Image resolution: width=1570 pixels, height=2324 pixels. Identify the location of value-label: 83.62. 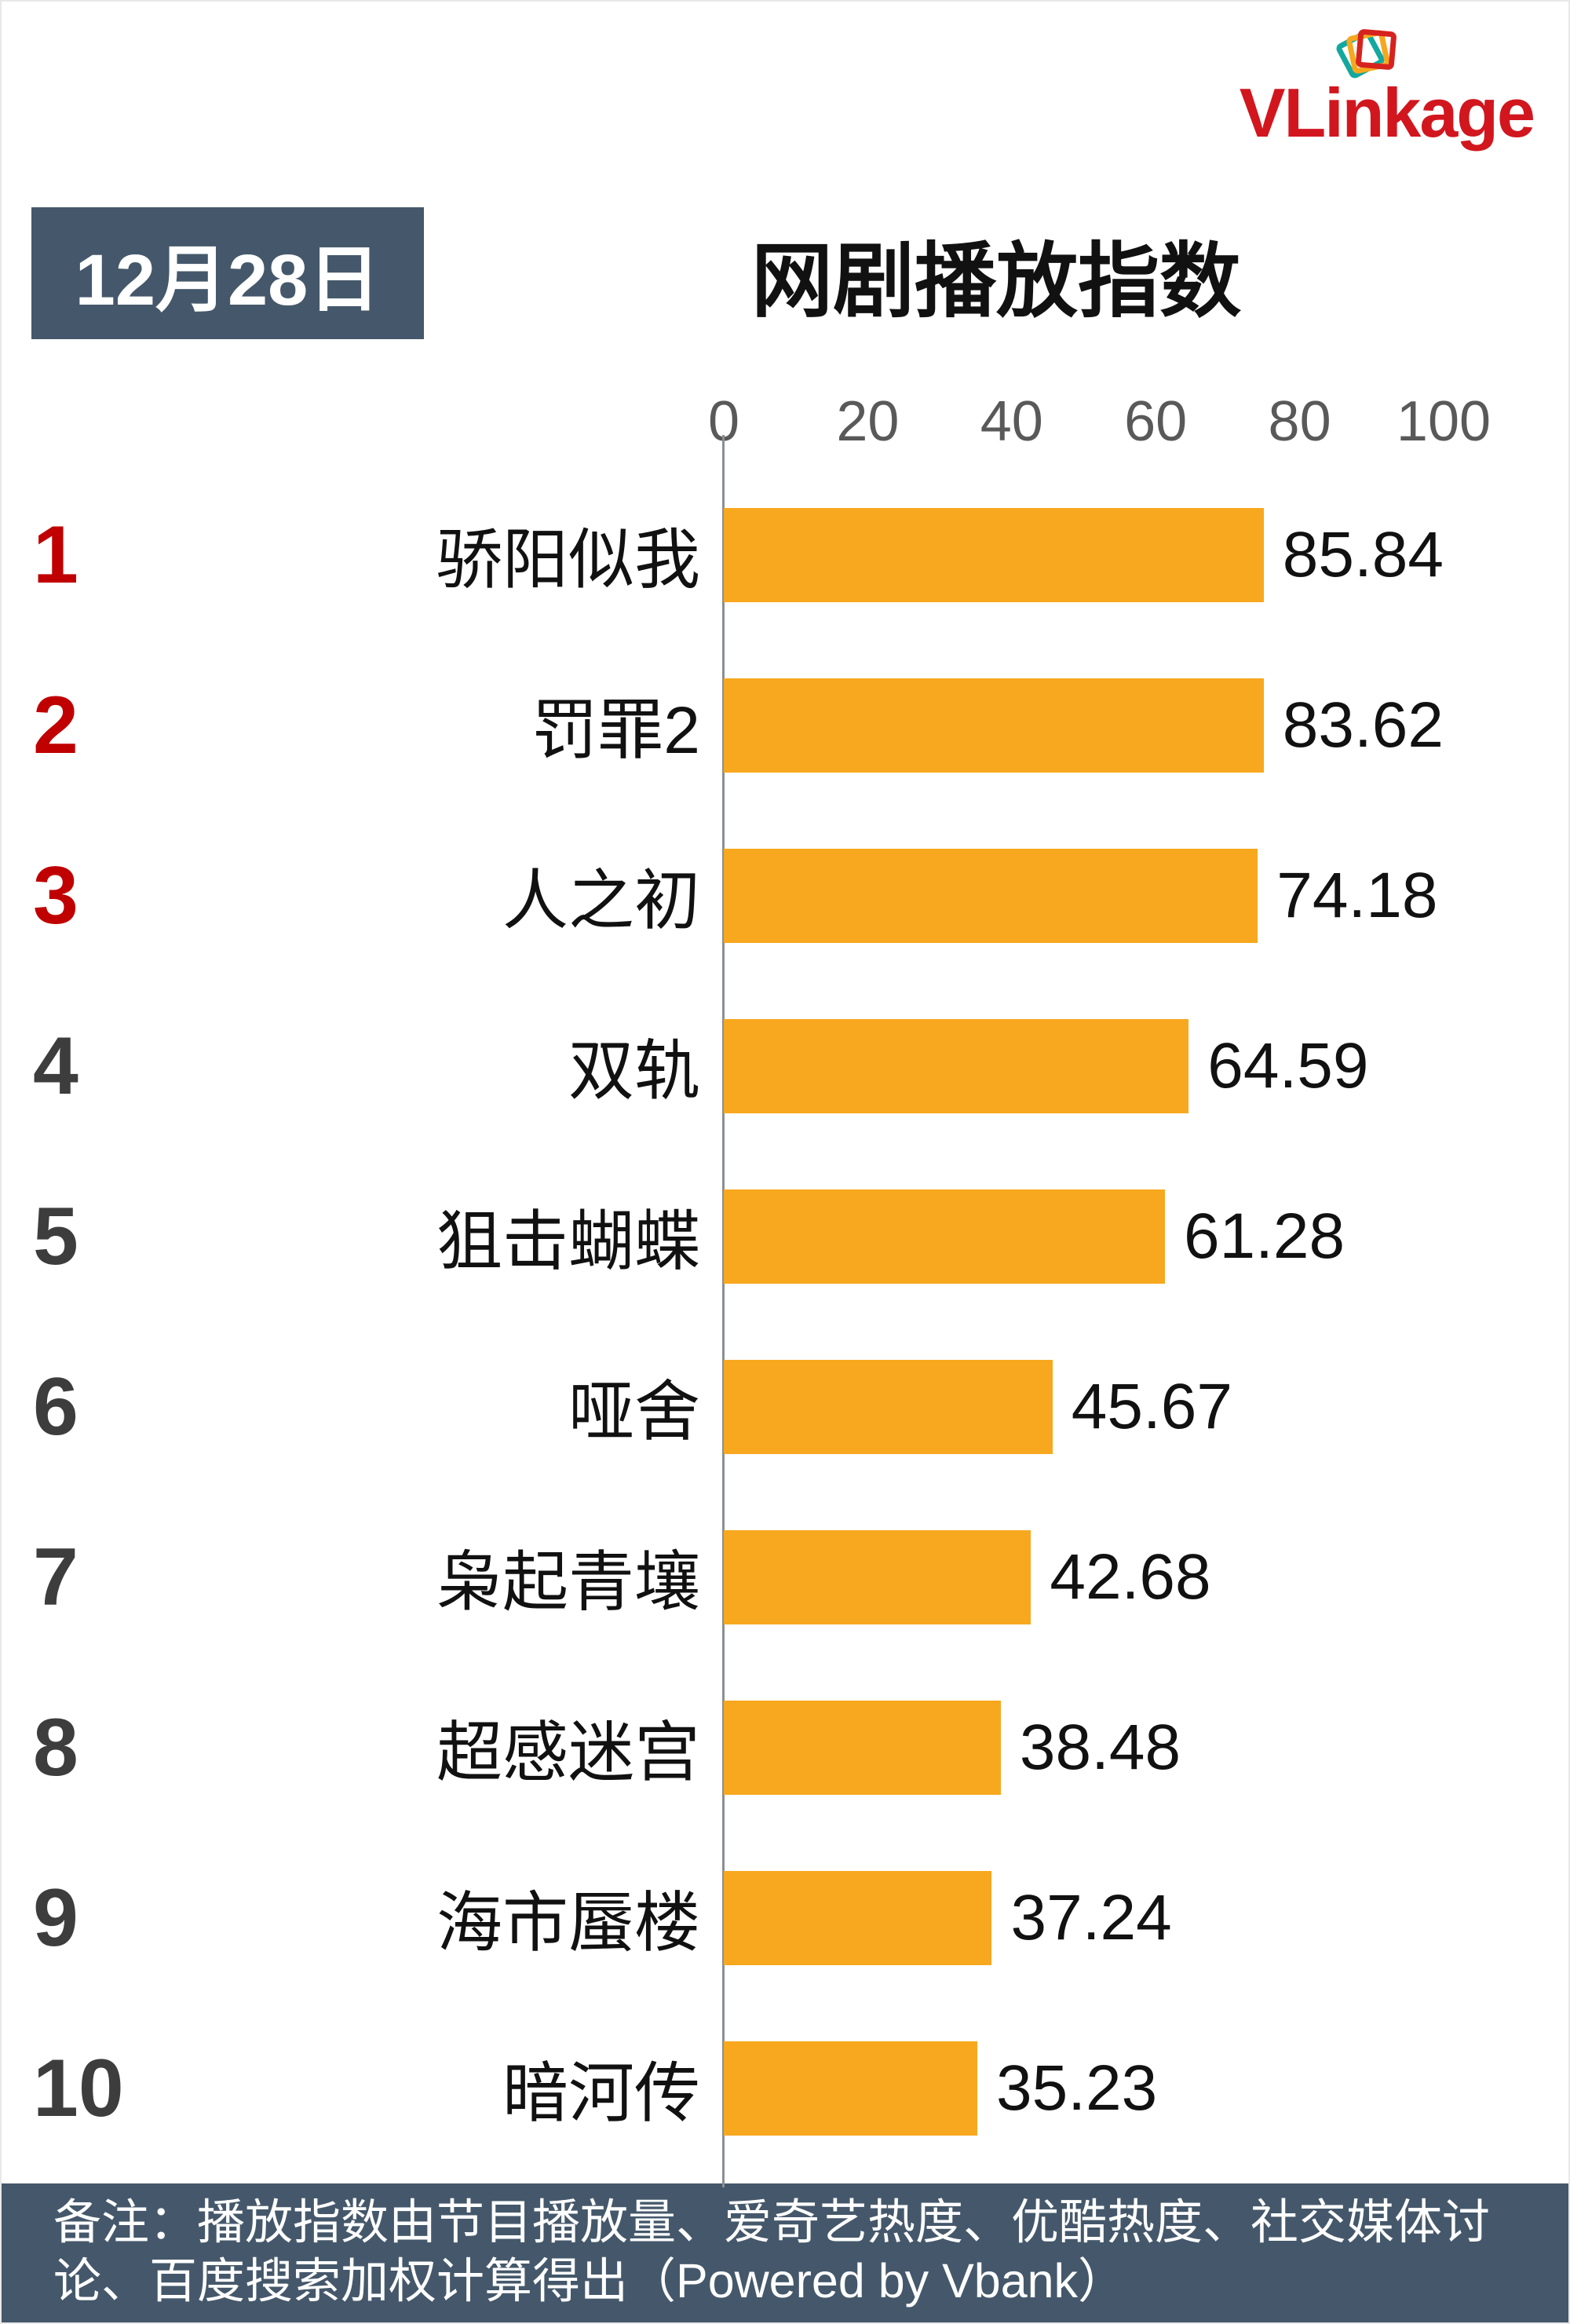
(1363, 725).